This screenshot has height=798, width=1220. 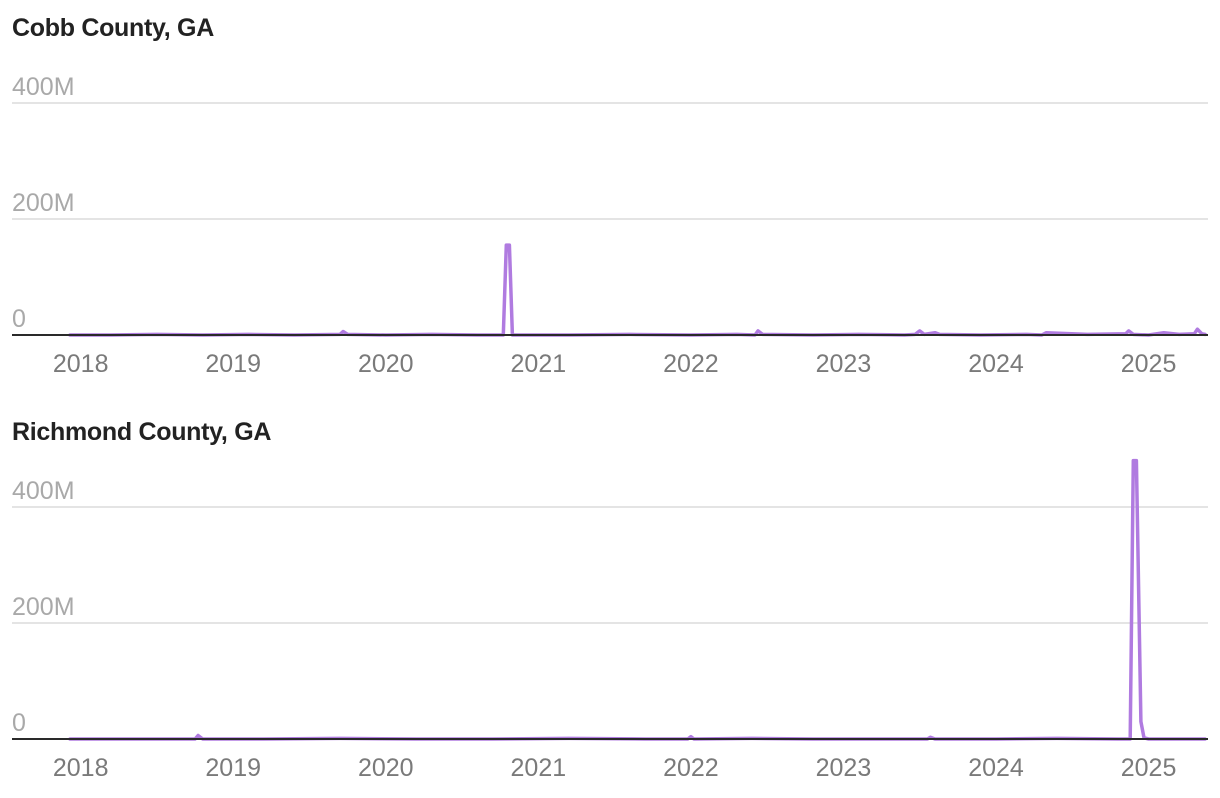 I want to click on chart-title: Cobb County, GA, so click(x=113, y=28).